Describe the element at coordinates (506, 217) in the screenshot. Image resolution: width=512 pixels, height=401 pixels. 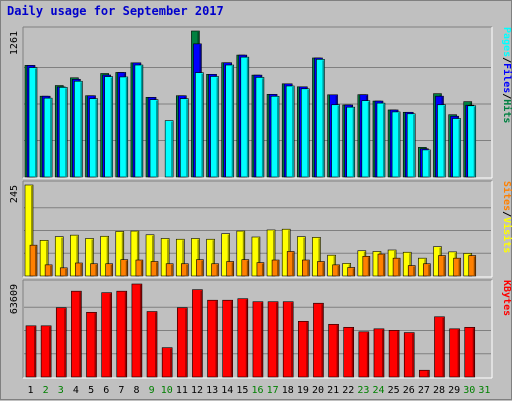
I see `legend-visitors: Sites/Visits` at that location.